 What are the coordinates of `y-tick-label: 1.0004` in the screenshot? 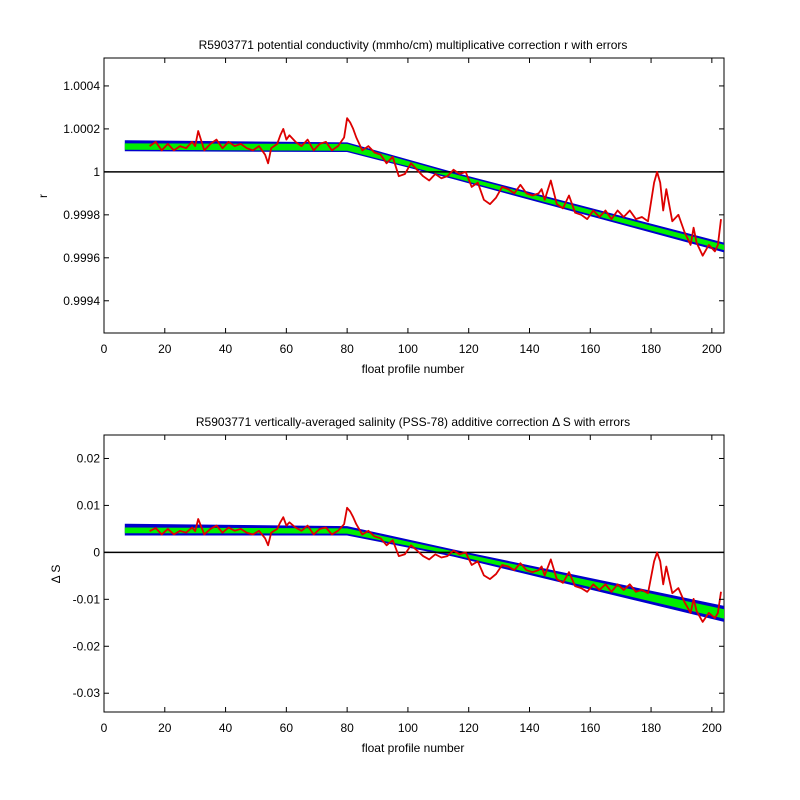 It's located at (81, 86).